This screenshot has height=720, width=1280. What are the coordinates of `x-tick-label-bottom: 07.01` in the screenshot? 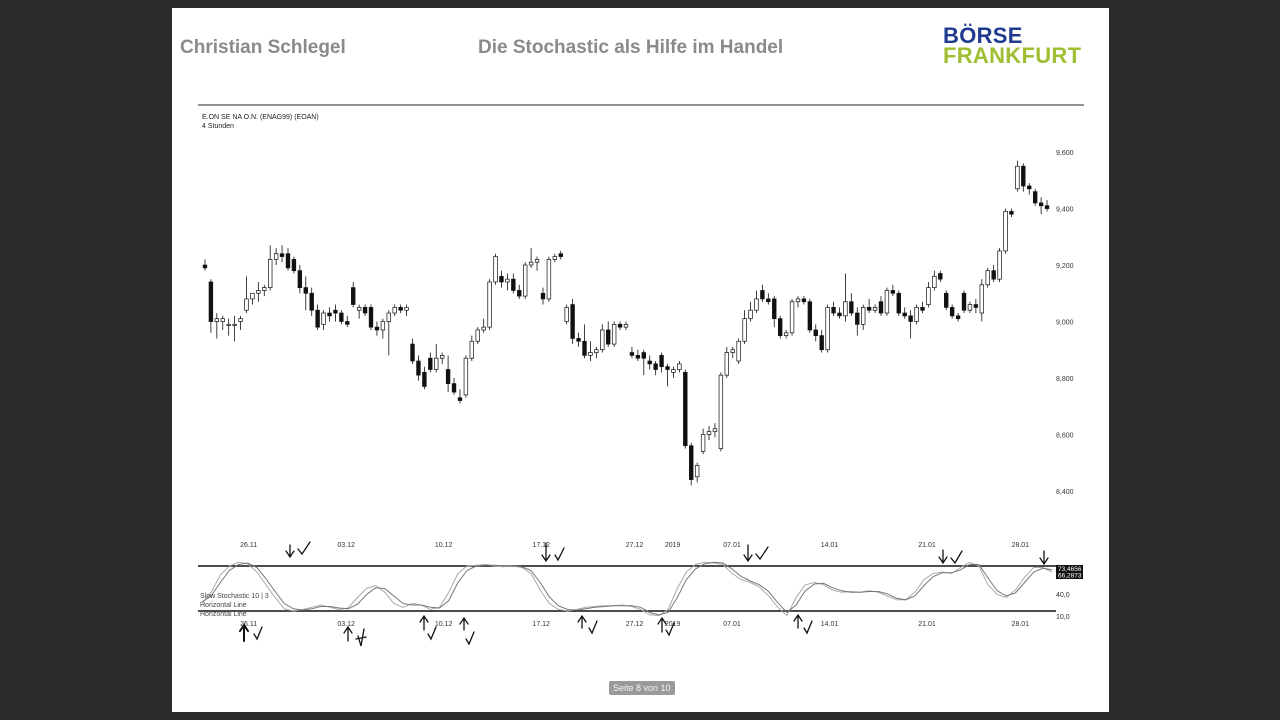 It's located at (732, 624).